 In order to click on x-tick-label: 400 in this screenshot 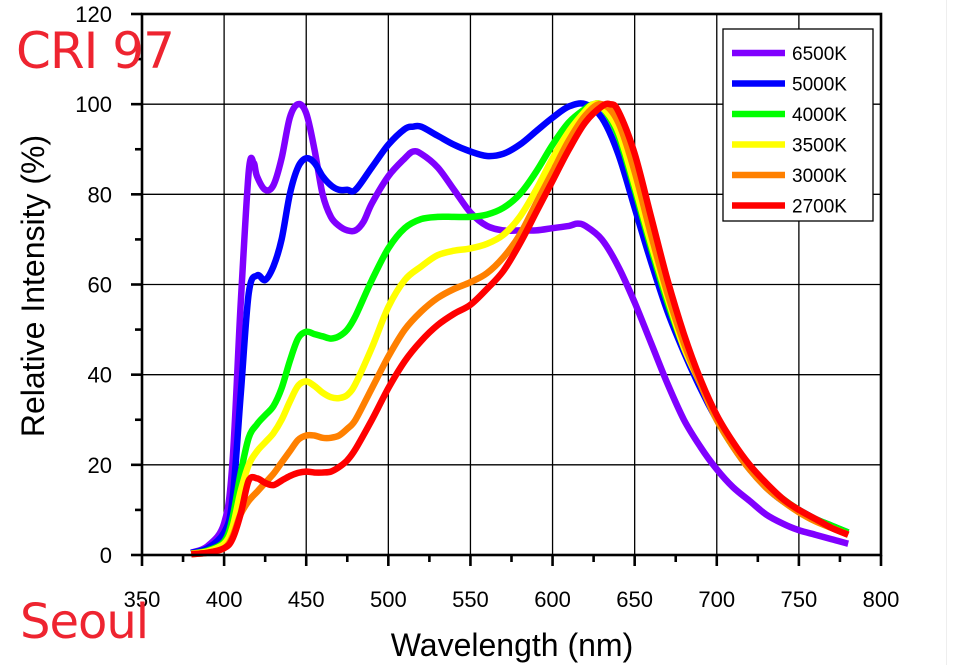, I will do `click(224, 599)`.